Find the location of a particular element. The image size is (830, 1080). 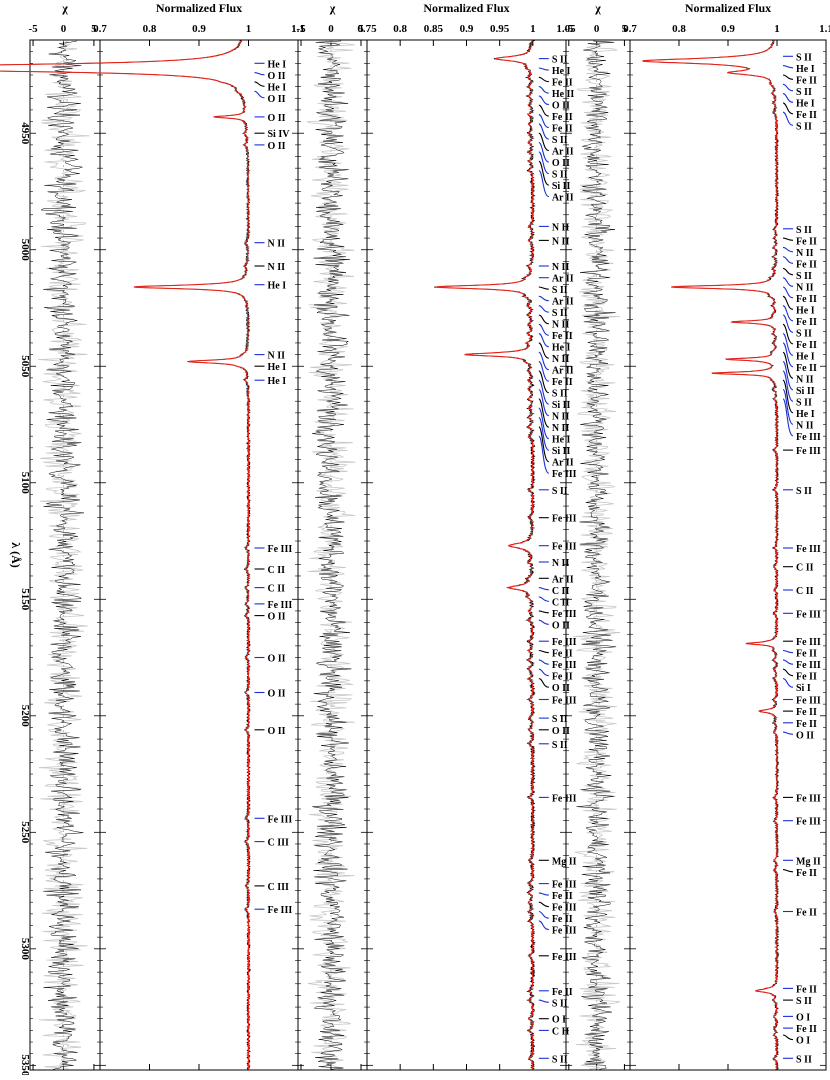

x-tick-label-5000: 5000 is located at coordinates (25, 250).